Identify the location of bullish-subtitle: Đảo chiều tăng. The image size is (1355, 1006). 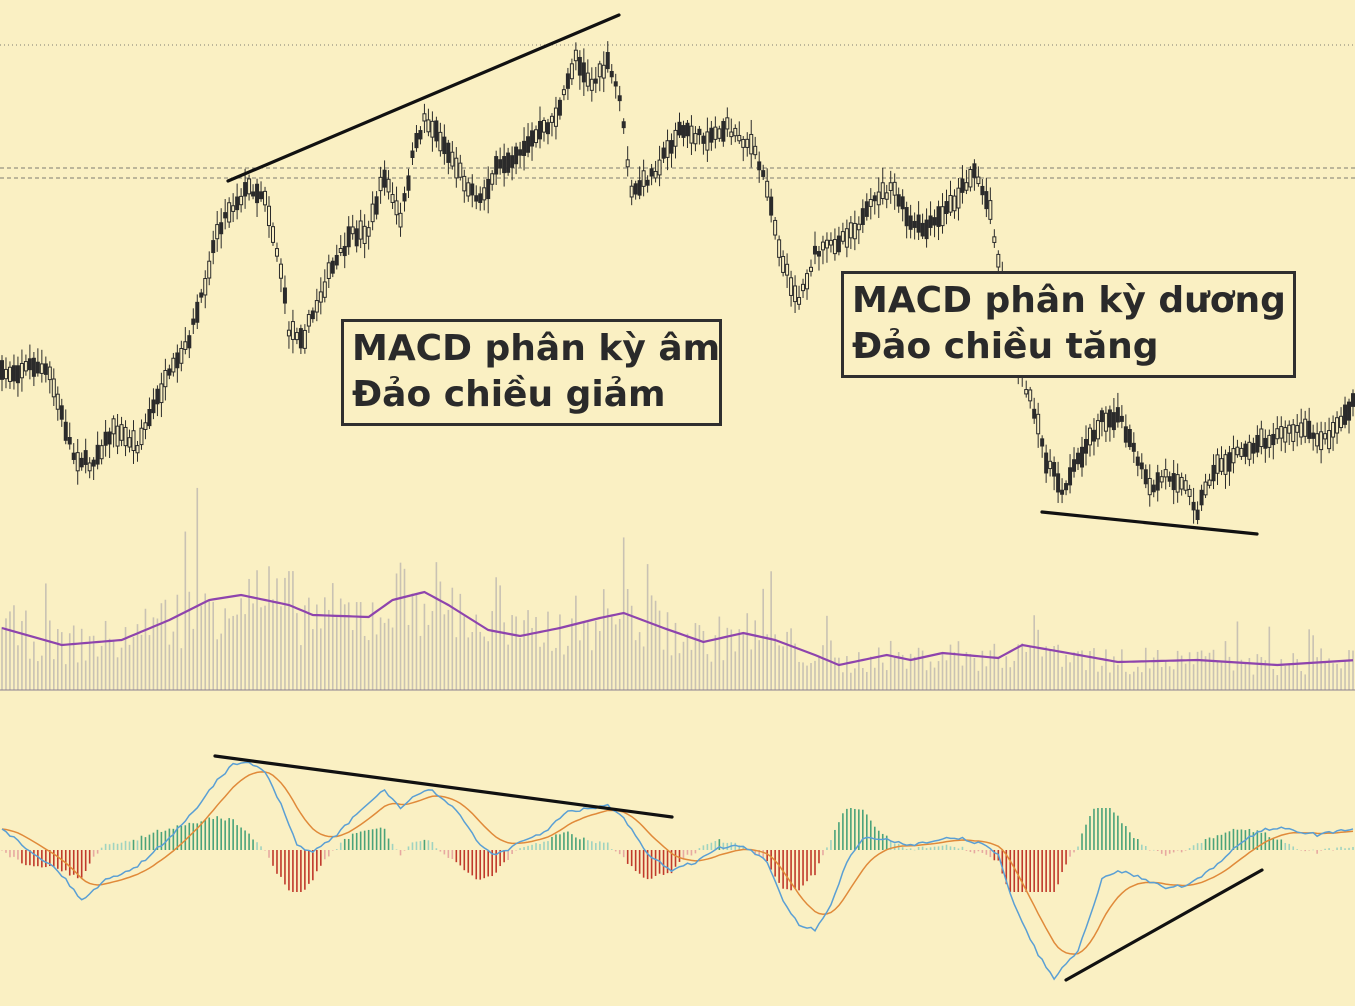
(1005, 346).